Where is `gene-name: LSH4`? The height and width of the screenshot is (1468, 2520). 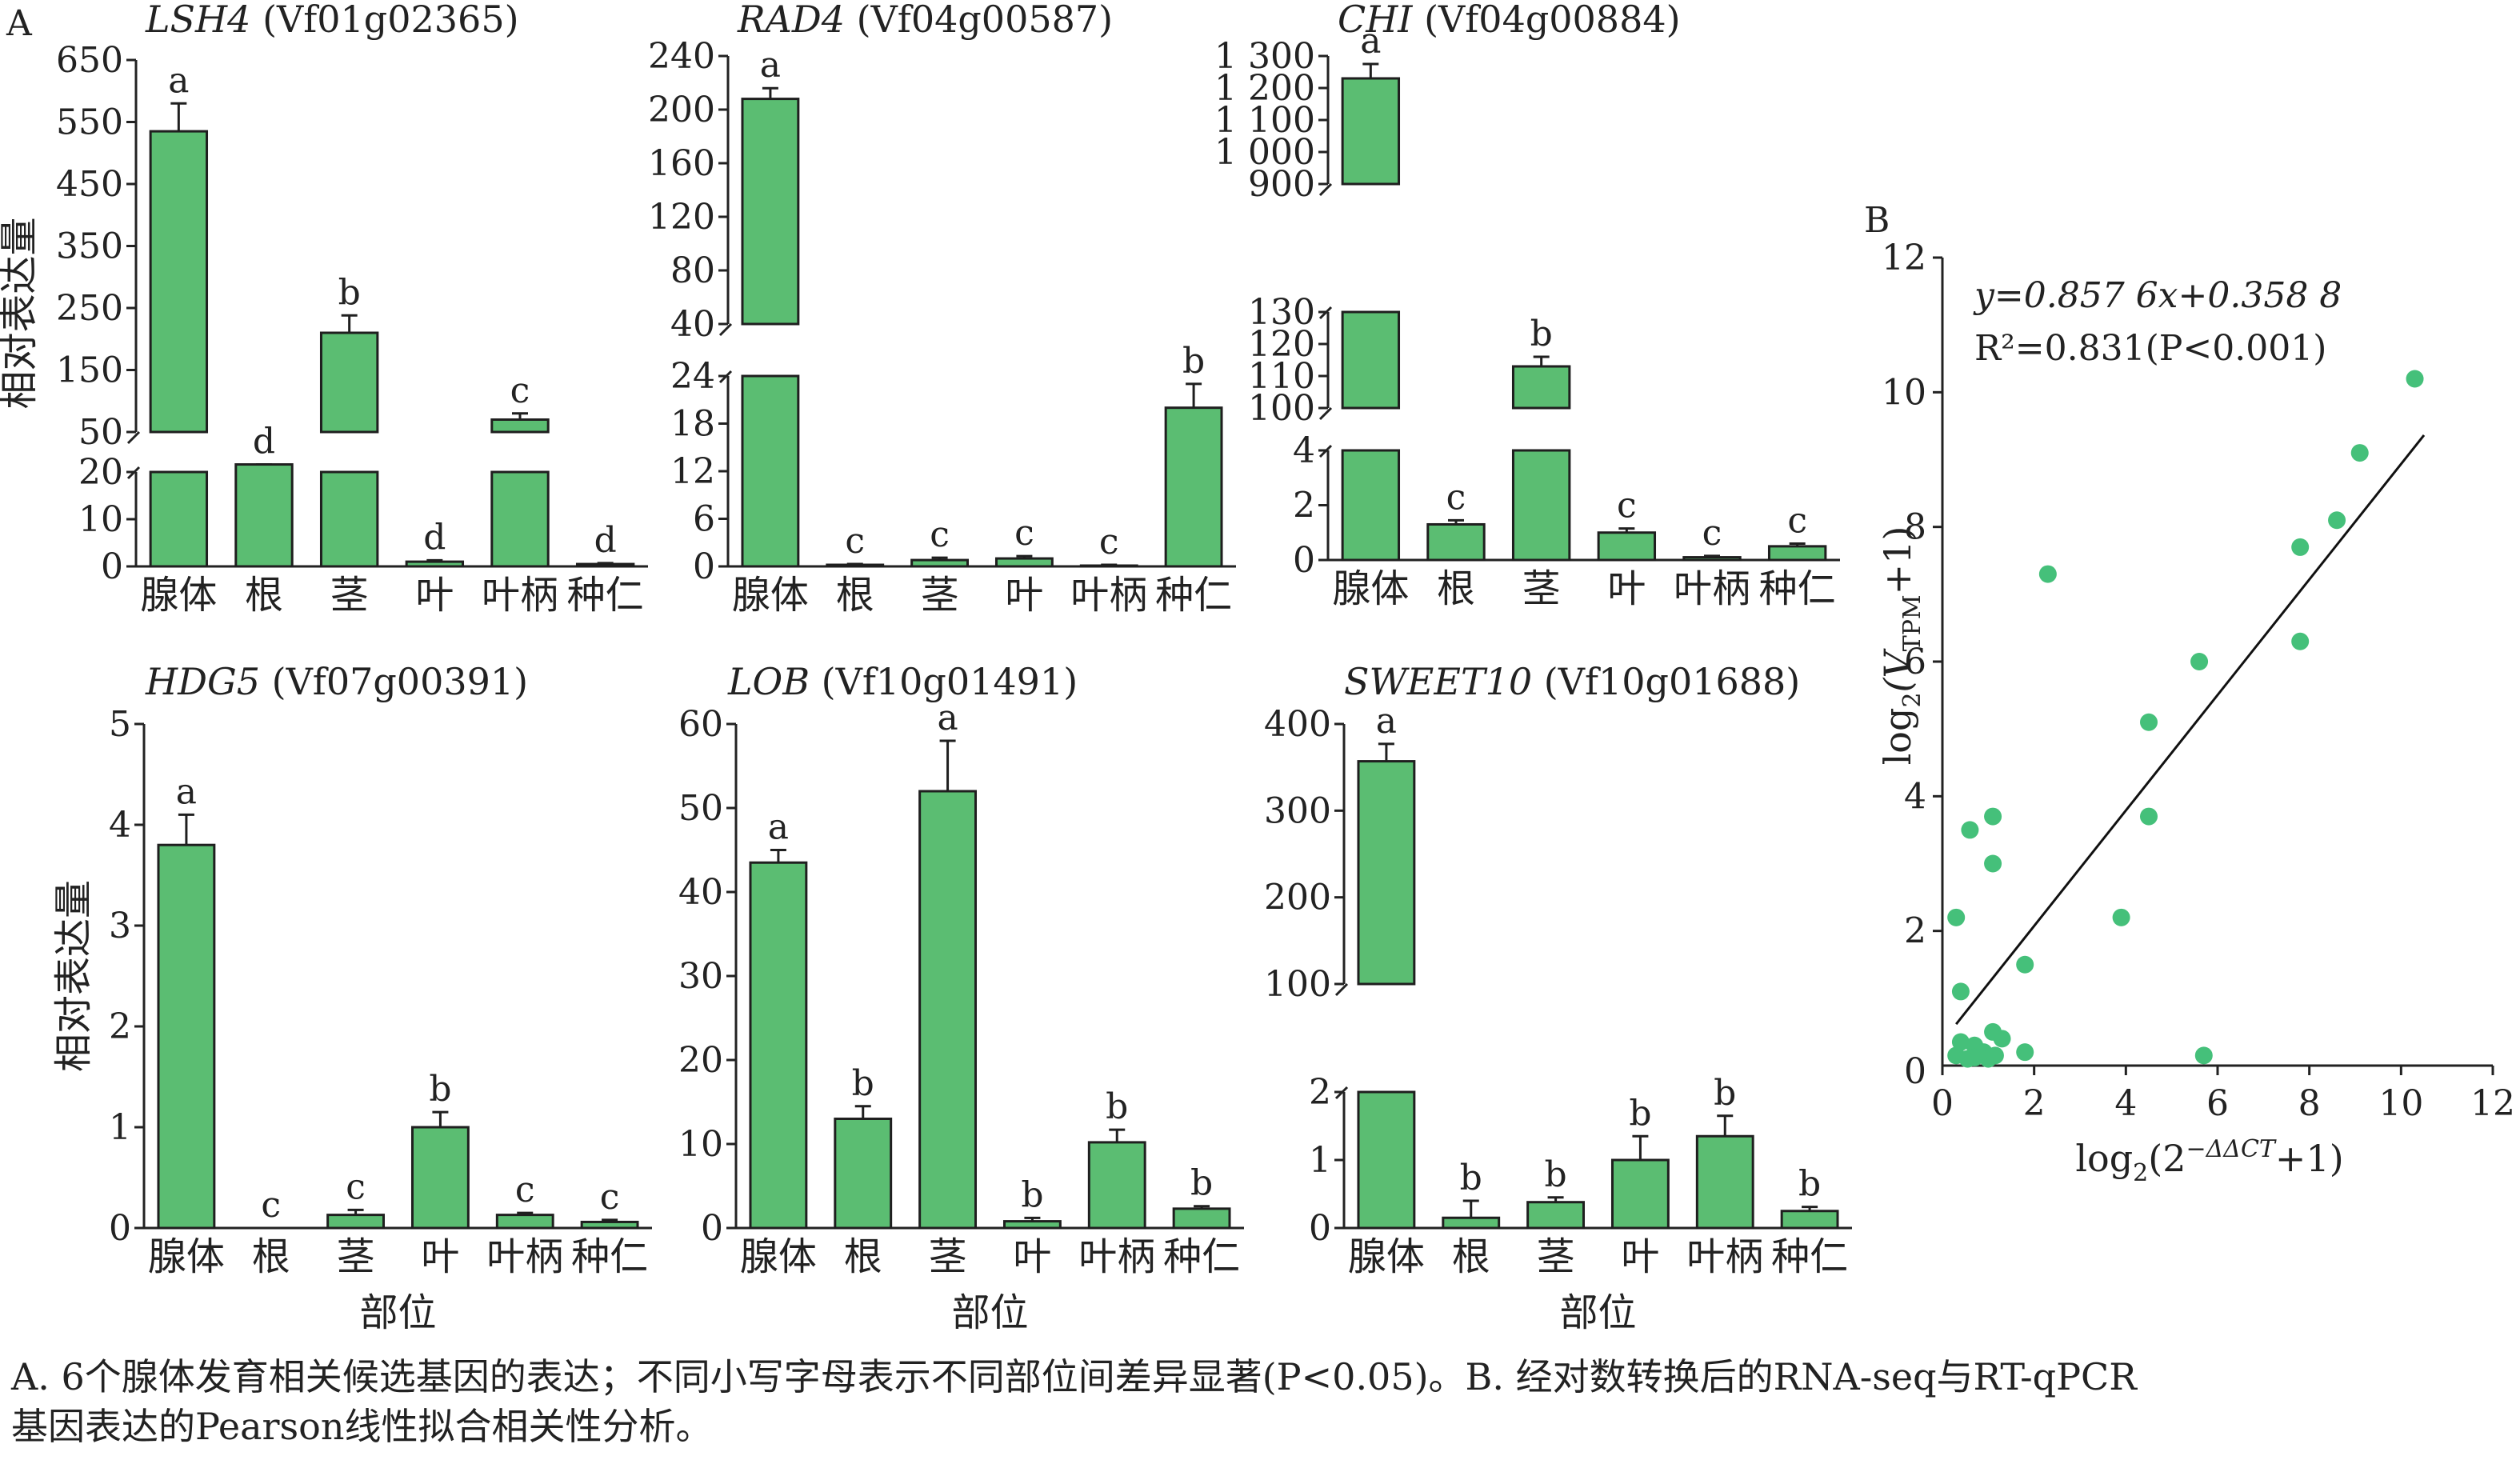 gene-name: LSH4 is located at coordinates (197, 20).